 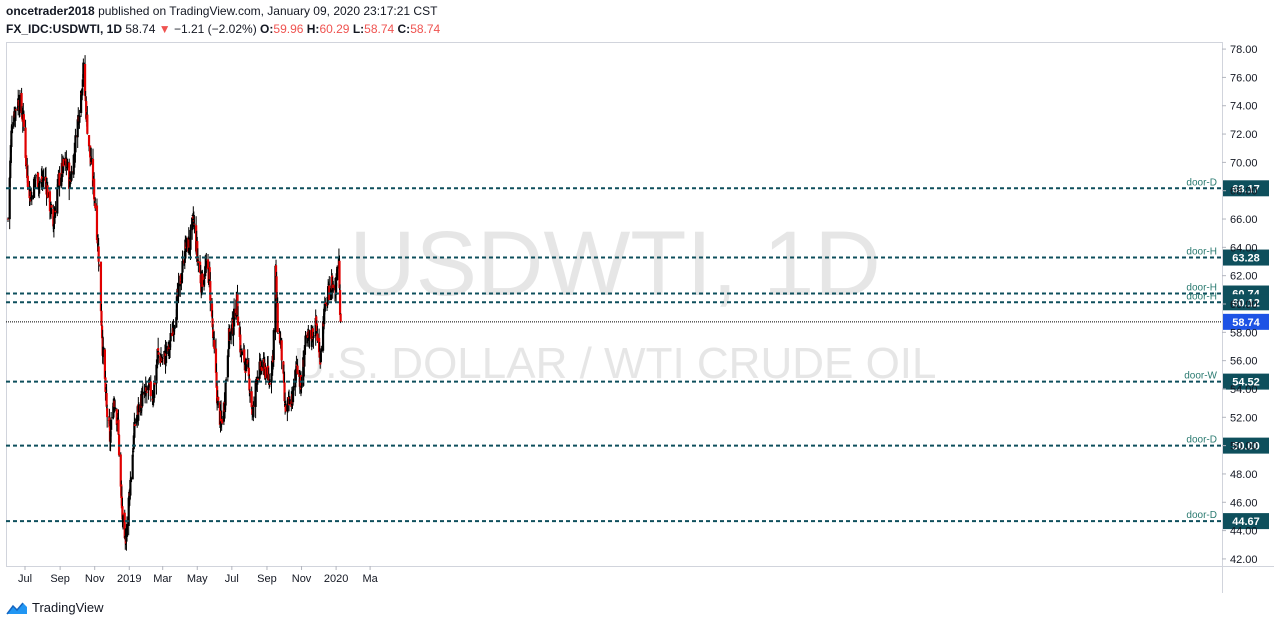 What do you see at coordinates (267, 579) in the screenshot?
I see `x-tick-label: Sep` at bounding box center [267, 579].